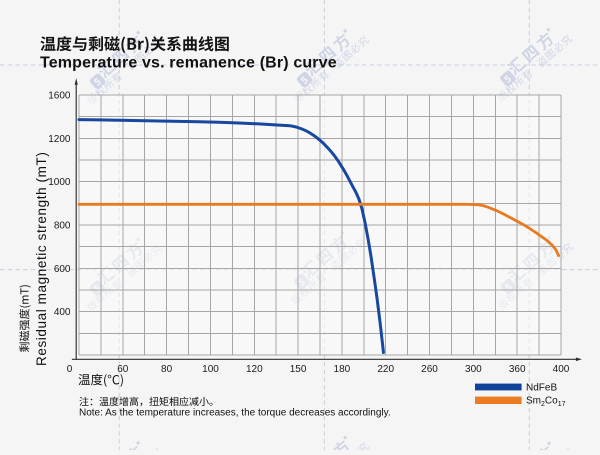 The height and width of the screenshot is (455, 600). I want to click on svg-text: Sm2Co17, so click(546, 402).